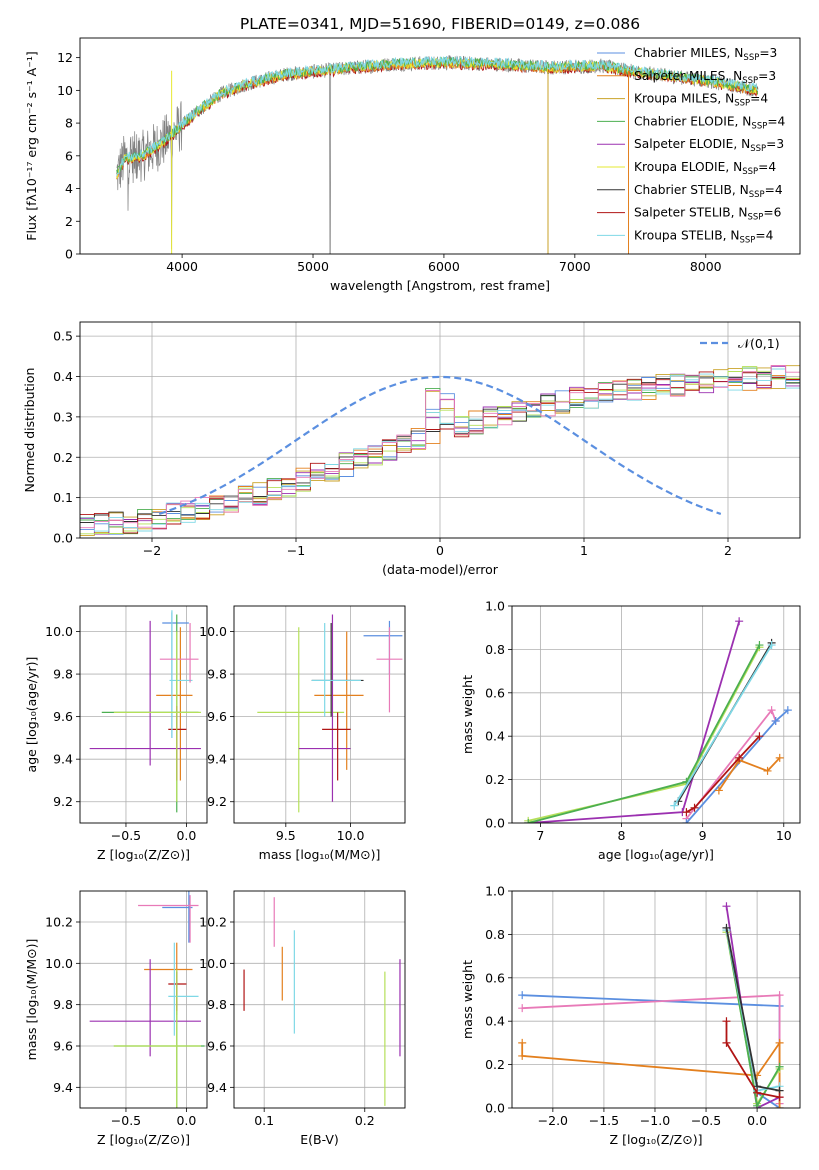  Describe the element at coordinates (313, 266) in the screenshot. I see `x-tick-label: 5000` at that location.